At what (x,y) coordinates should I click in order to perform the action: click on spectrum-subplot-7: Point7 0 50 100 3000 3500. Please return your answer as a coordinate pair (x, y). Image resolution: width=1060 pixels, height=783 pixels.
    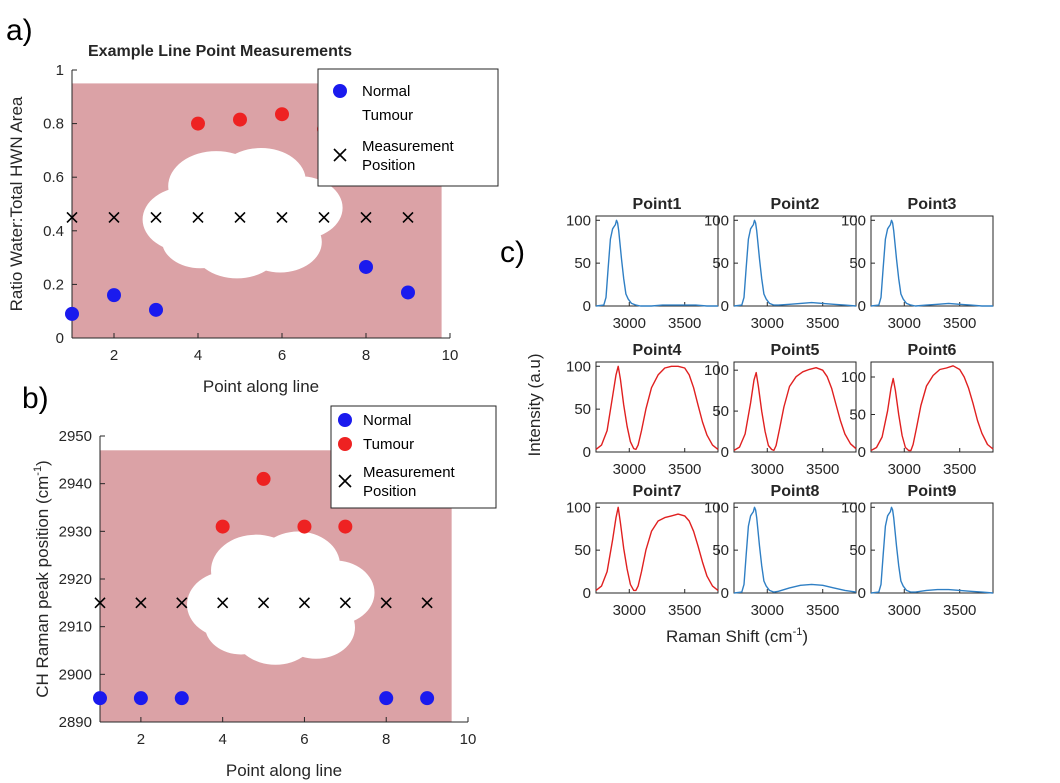
    Looking at the image, I should click on (642, 551).